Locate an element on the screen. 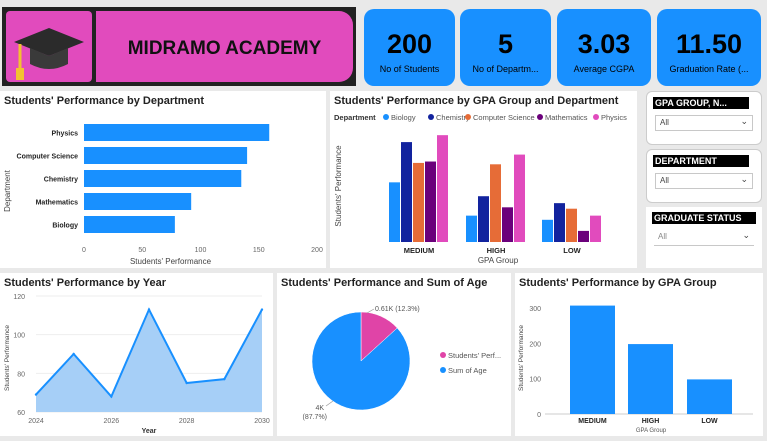  slicer-department: DEPARTMENT All ⌄ is located at coordinates (704, 176).